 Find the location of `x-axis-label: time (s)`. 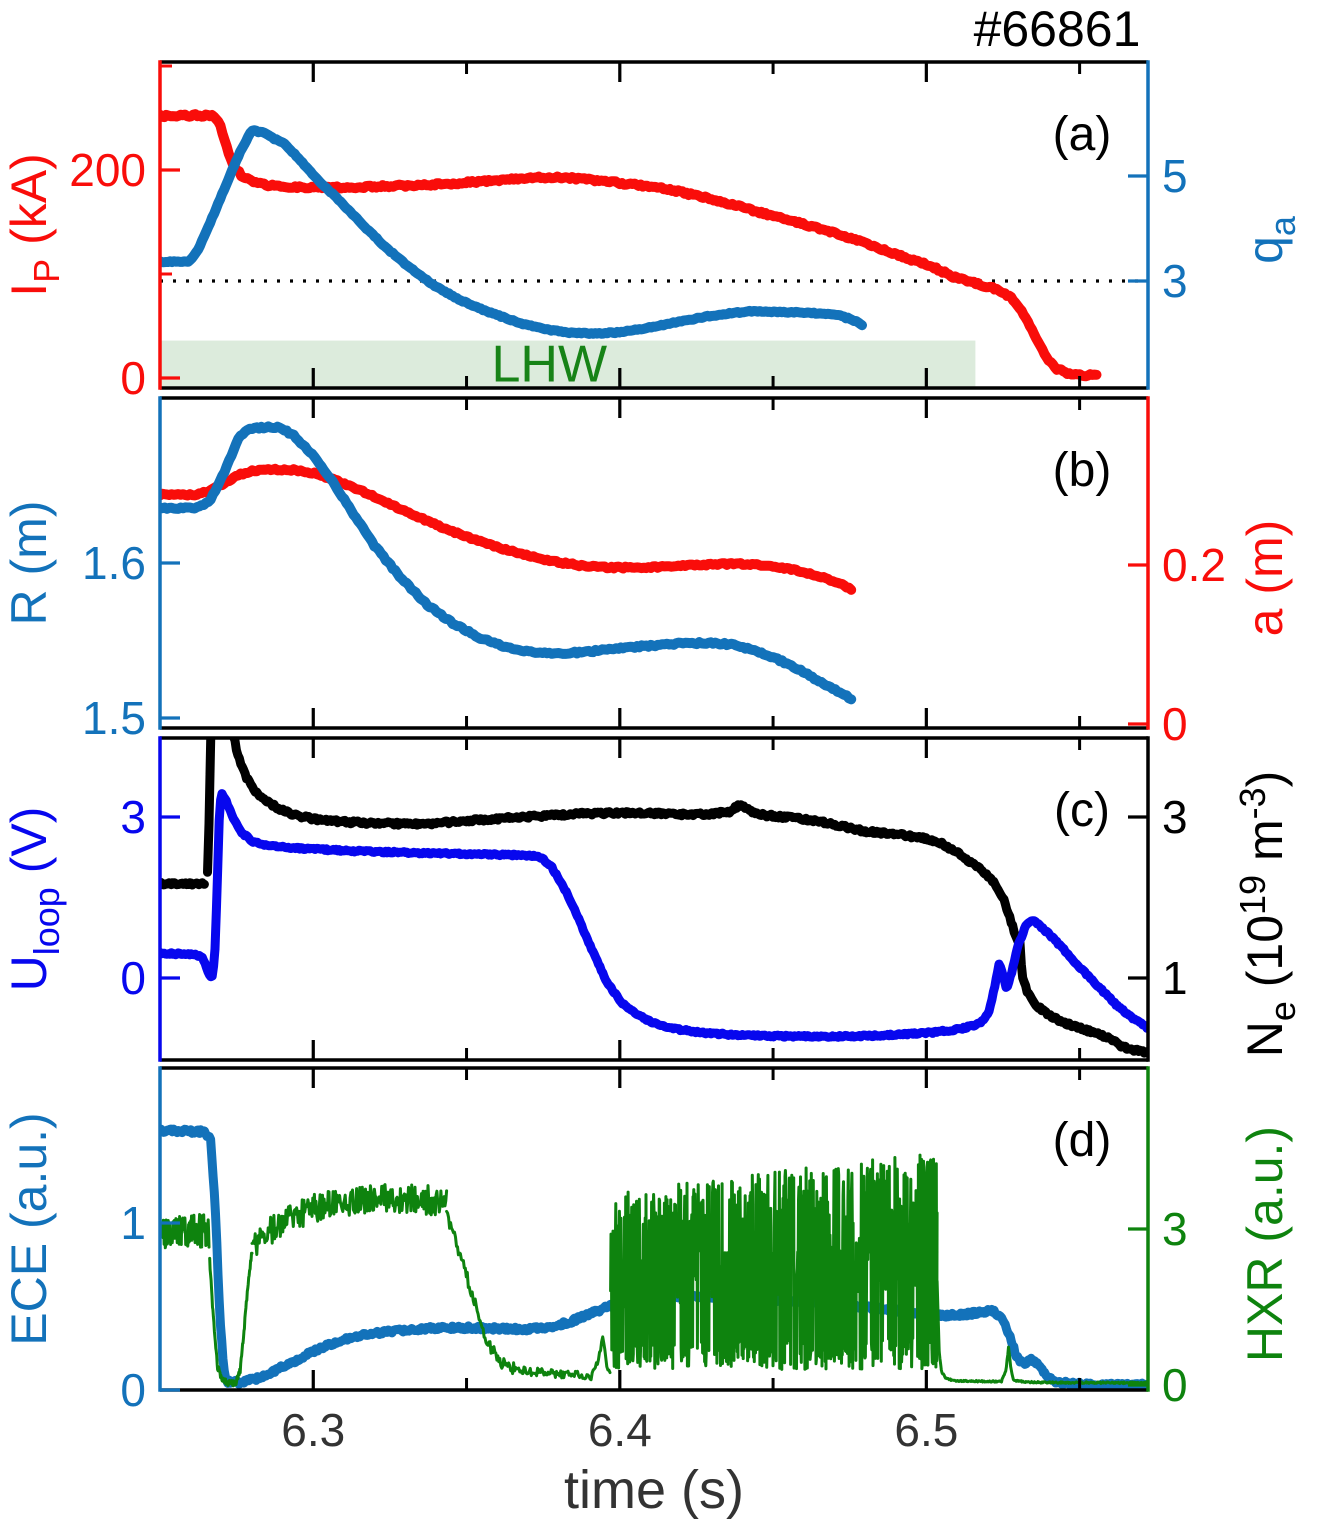

x-axis-label: time (s) is located at coordinates (654, 1490).